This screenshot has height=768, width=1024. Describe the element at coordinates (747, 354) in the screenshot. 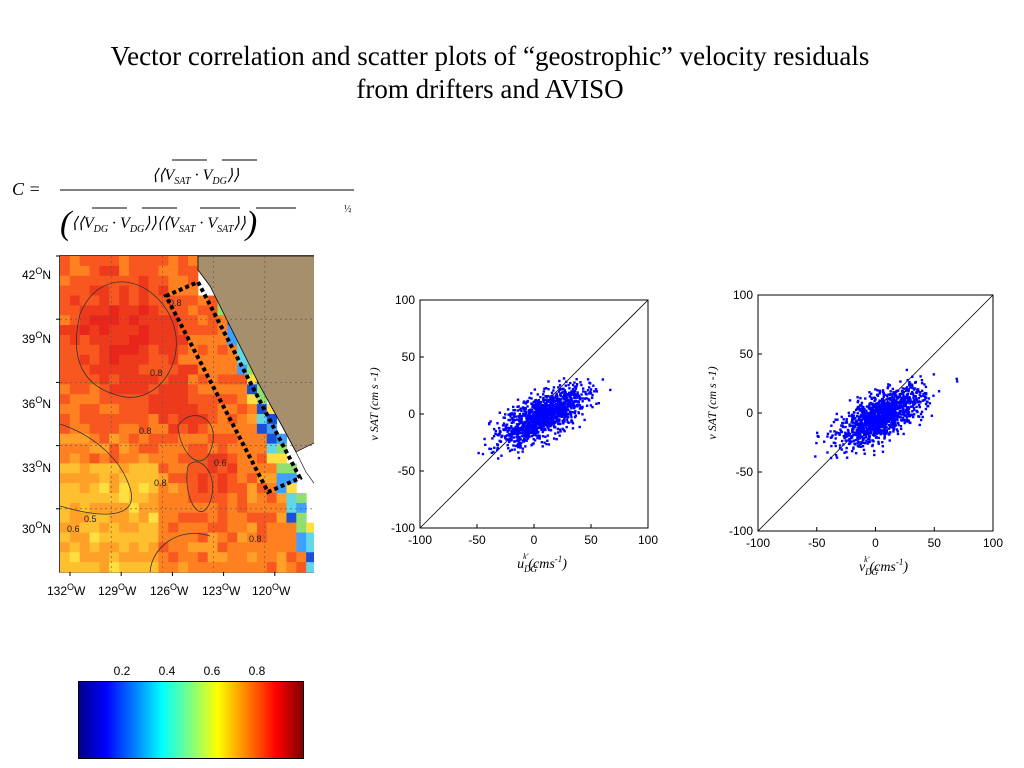

I see `y-tick-label: 50` at that location.